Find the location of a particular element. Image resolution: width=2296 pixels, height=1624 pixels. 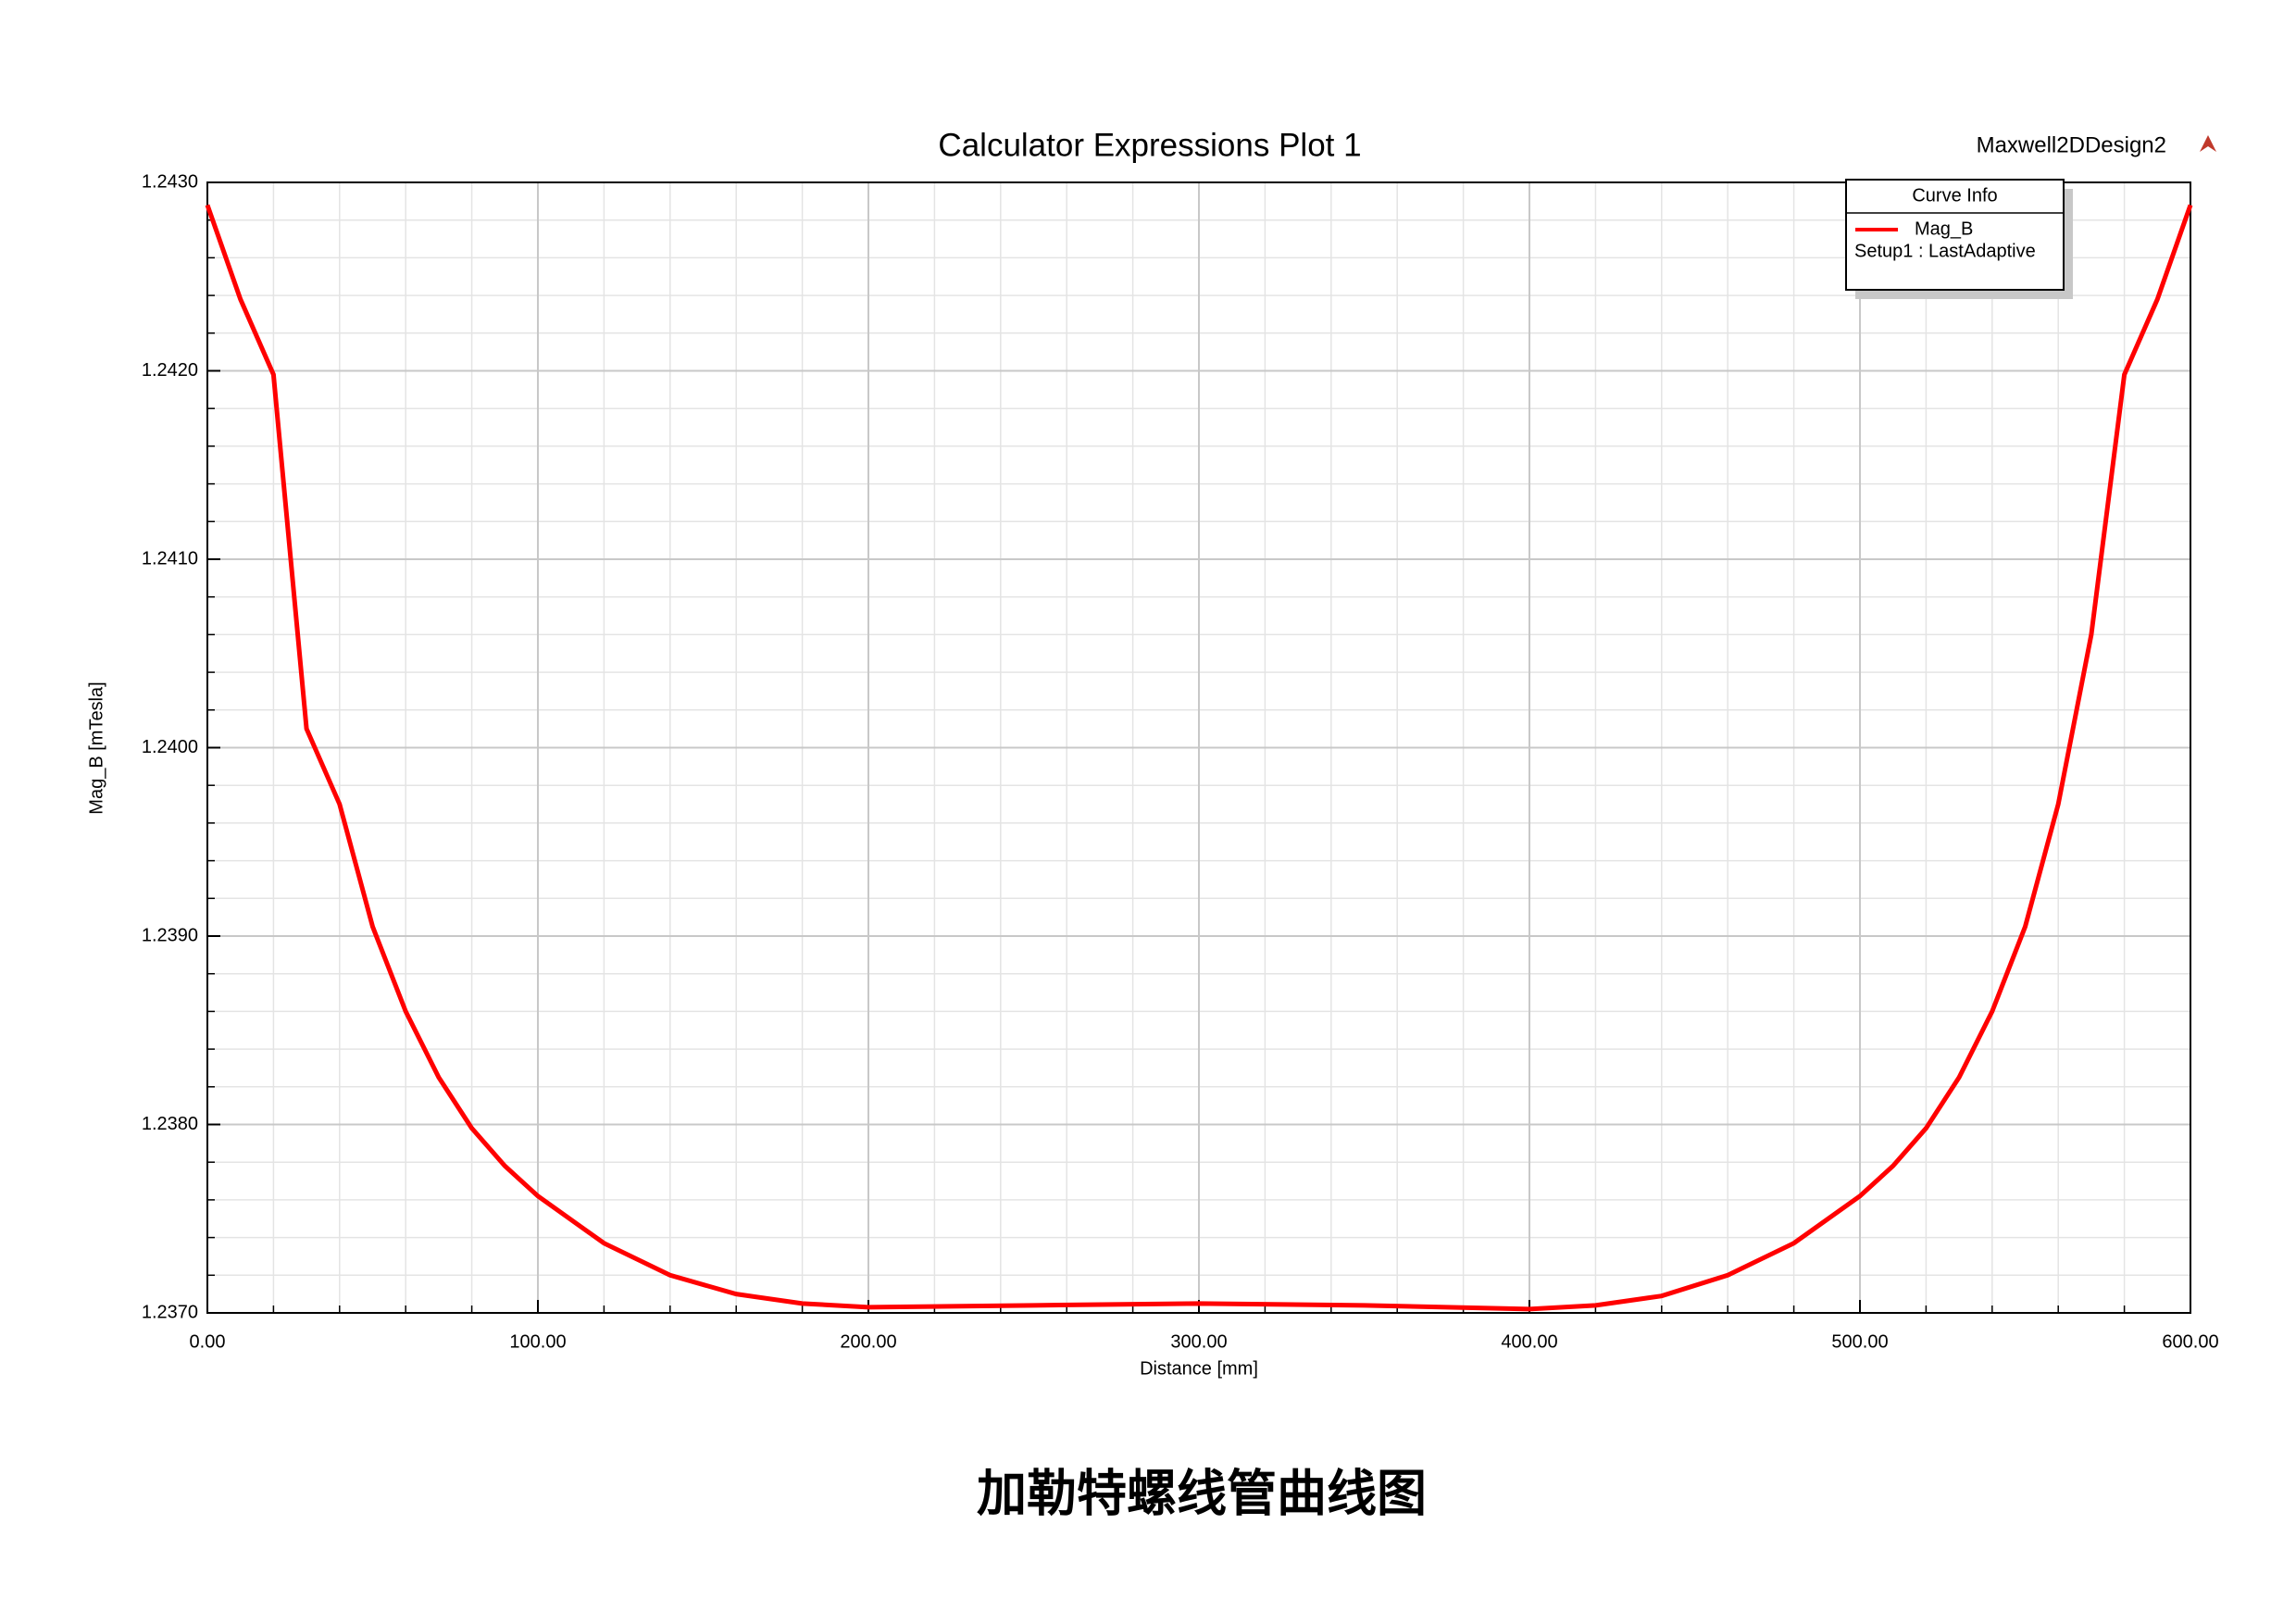

legend-setup: Setup1 : LastAdaptive is located at coordinates (1945, 251).